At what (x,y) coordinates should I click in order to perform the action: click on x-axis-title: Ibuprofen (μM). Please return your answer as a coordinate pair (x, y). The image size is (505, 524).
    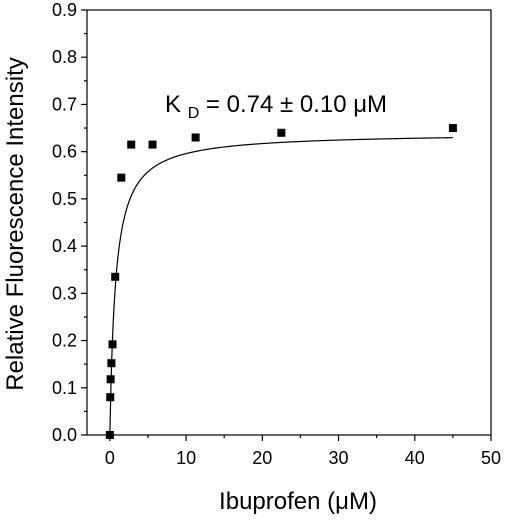
    Looking at the image, I should click on (298, 501).